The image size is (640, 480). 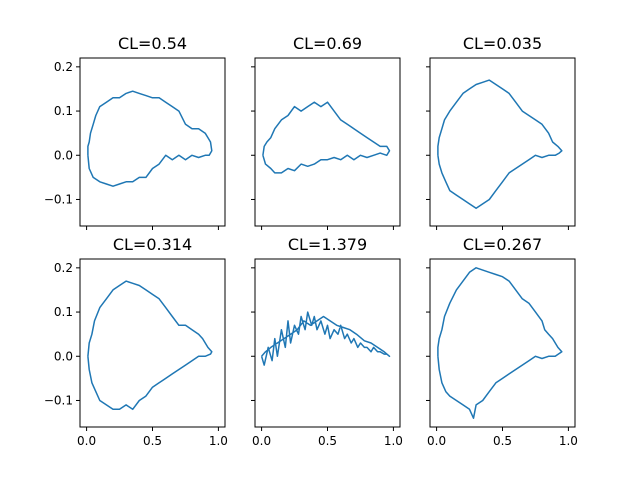 I want to click on subplot-title: CL=0.69, so click(x=327, y=43).